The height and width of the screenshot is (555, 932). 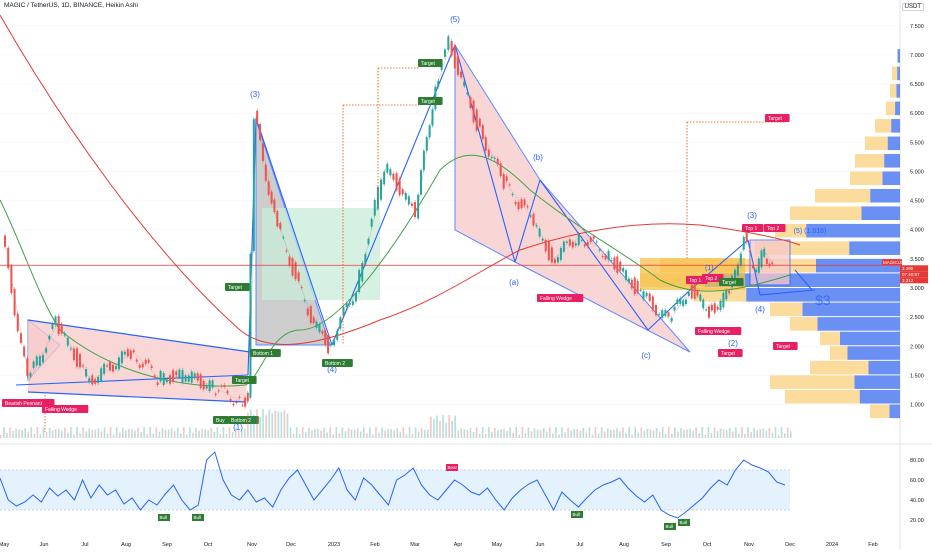 I want to click on signal-label-red: Target, so click(x=785, y=346).